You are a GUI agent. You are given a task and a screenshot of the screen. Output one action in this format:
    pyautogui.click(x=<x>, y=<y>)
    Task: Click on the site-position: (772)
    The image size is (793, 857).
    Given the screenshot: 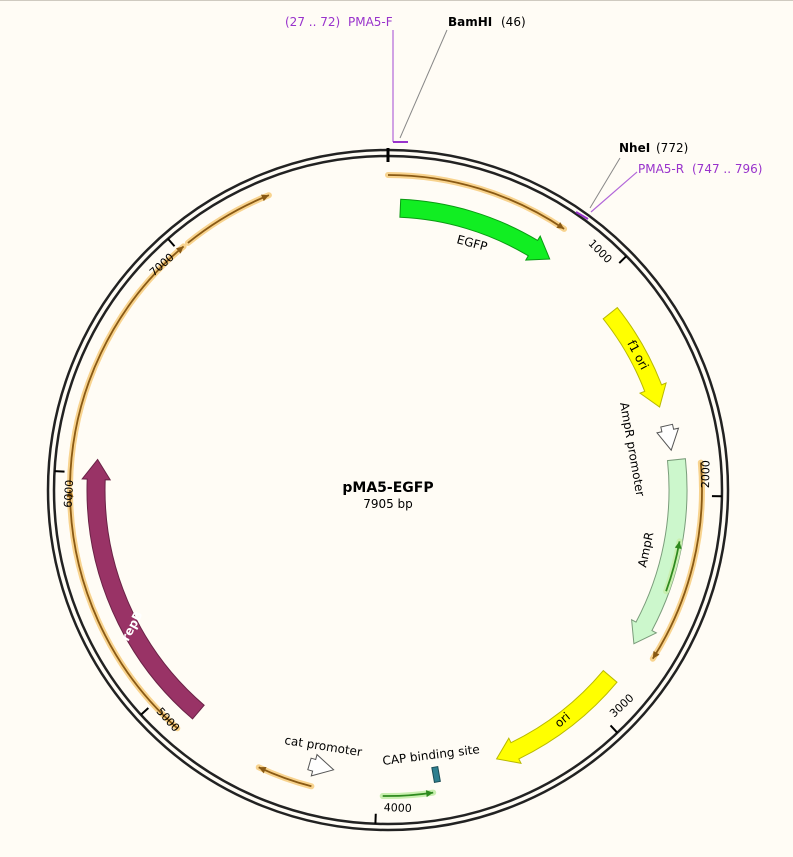 What is the action you would take?
    pyautogui.click(x=672, y=148)
    